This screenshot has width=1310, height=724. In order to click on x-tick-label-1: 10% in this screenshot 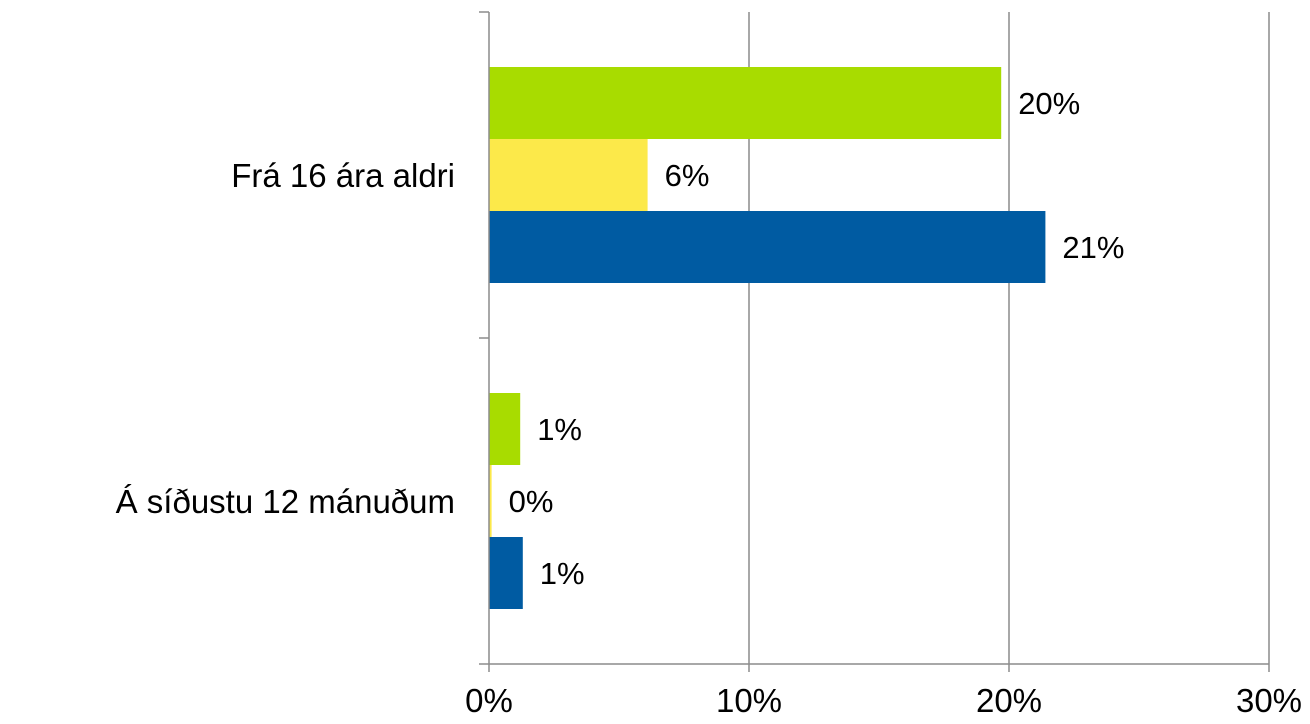, I will do `click(749, 700)`.